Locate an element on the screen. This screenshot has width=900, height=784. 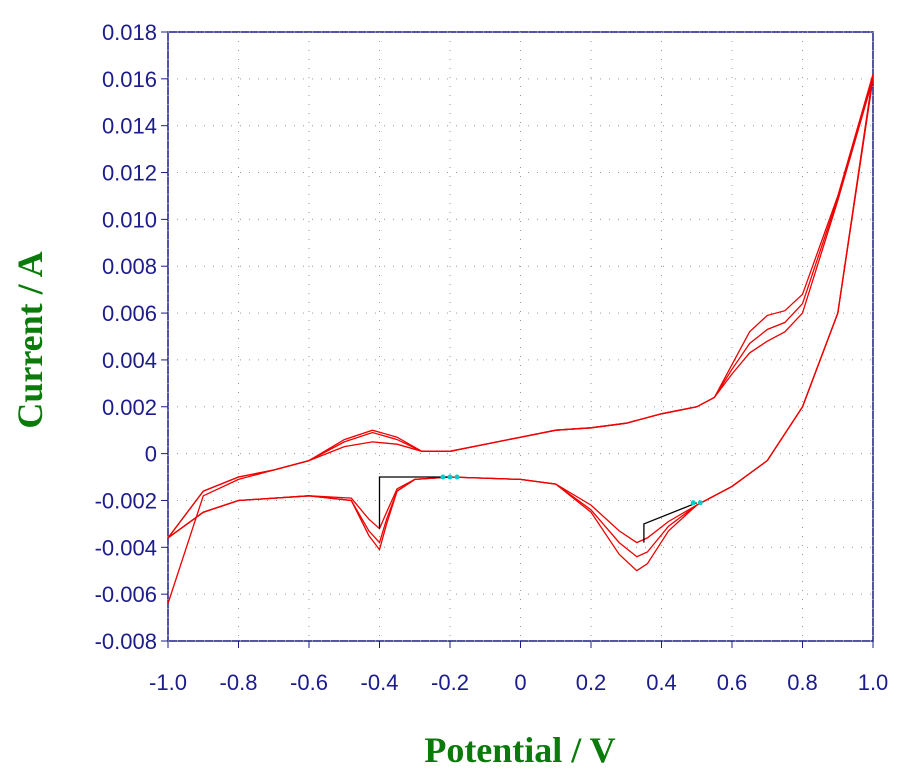
y-tick-label: -0.004 is located at coordinates (126, 547).